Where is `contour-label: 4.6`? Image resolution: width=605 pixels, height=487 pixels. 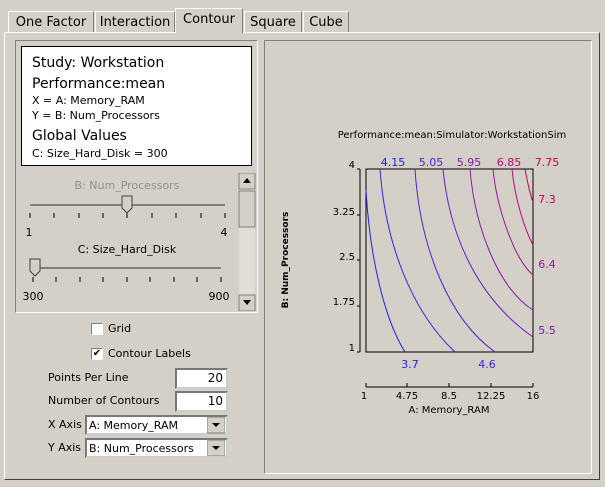 contour-label: 4.6 is located at coordinates (487, 364).